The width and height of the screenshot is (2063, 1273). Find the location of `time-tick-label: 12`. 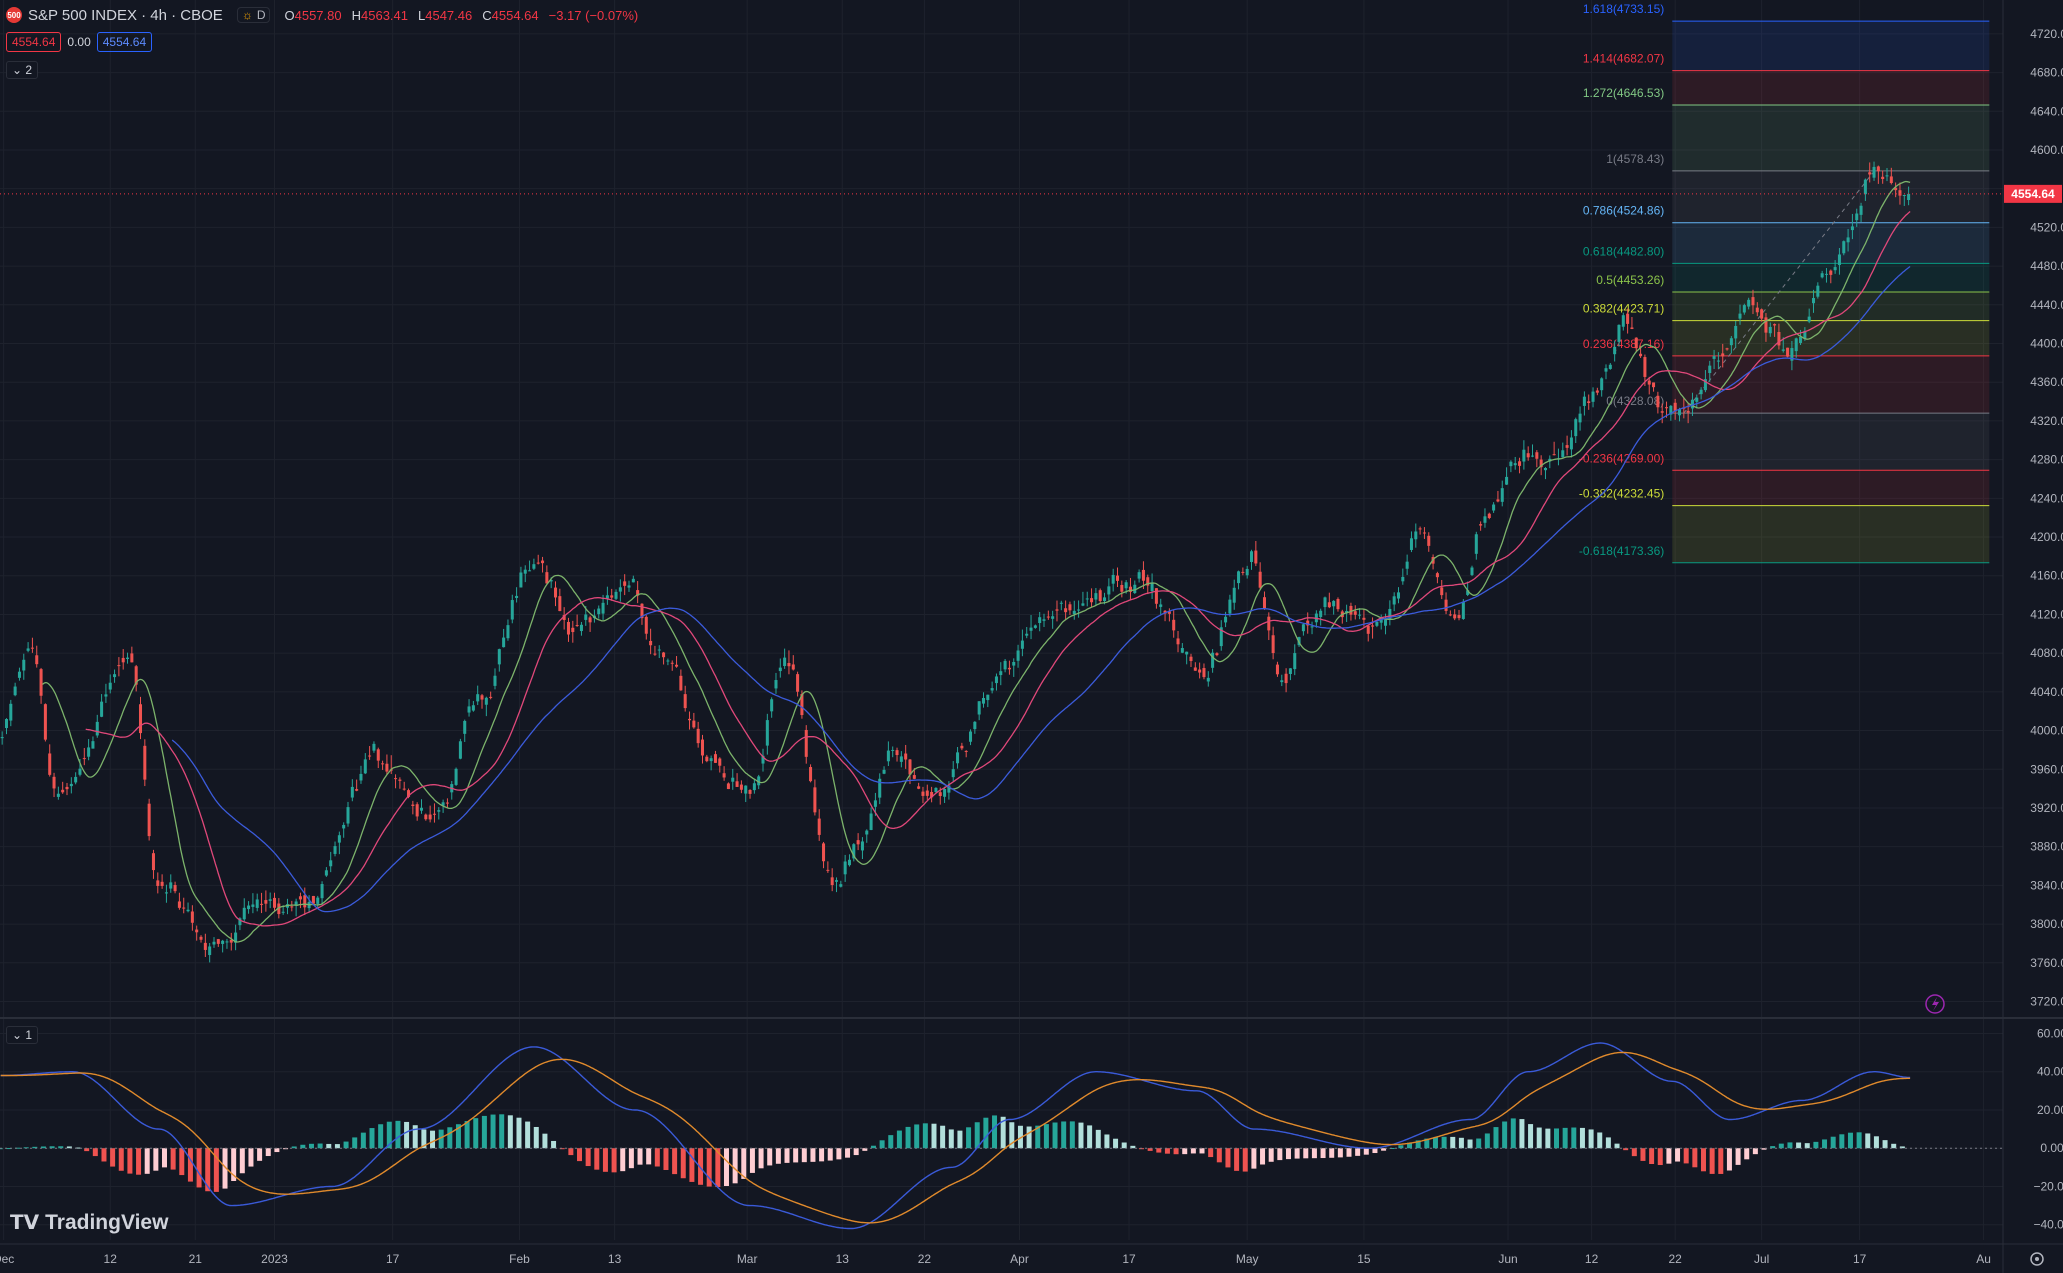

time-tick-label: 12 is located at coordinates (1592, 1259).